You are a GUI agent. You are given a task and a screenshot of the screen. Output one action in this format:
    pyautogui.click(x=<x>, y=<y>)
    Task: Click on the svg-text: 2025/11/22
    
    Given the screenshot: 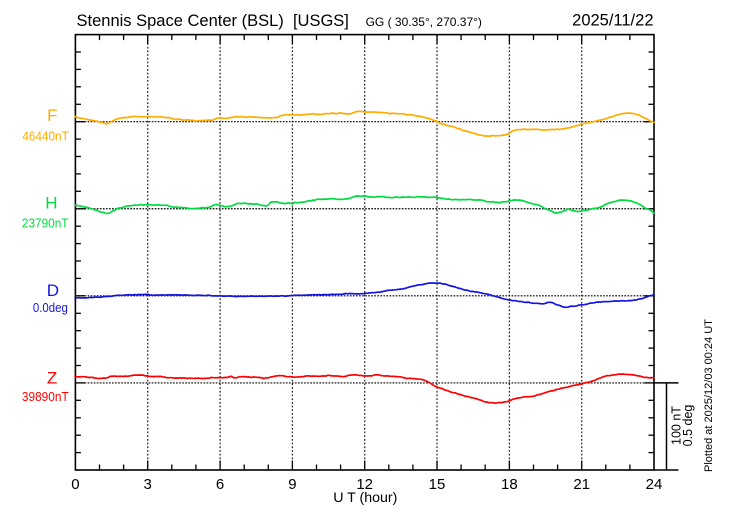 What is the action you would take?
    pyautogui.click(x=612, y=21)
    